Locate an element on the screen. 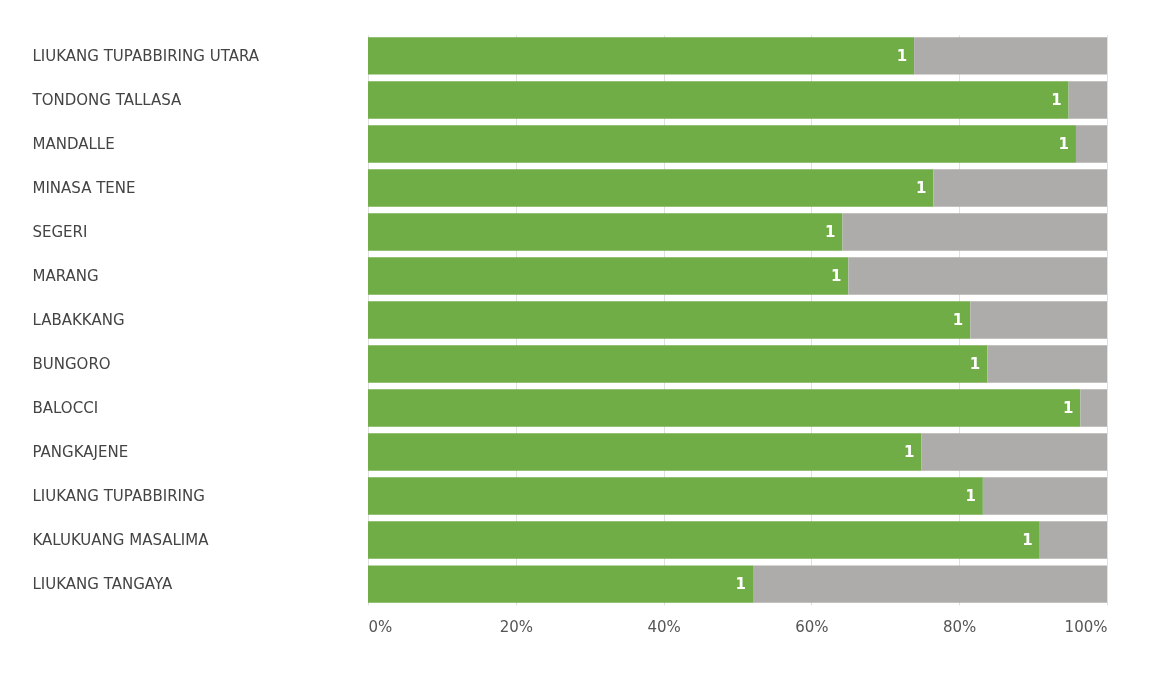  y-tick-label: PANGKAJENE is located at coordinates (80, 452).